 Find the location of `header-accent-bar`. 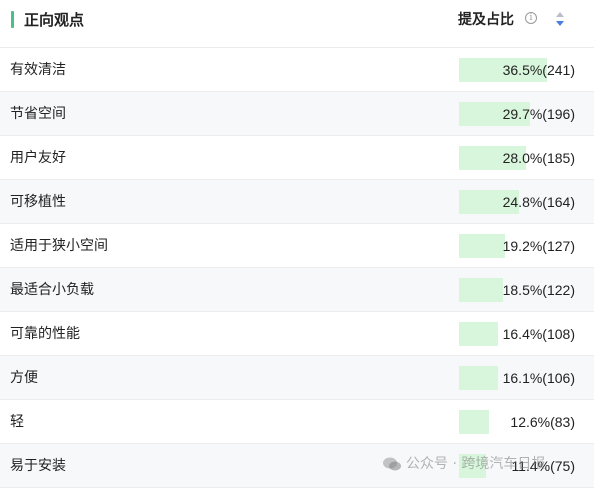

header-accent-bar is located at coordinates (12, 19).